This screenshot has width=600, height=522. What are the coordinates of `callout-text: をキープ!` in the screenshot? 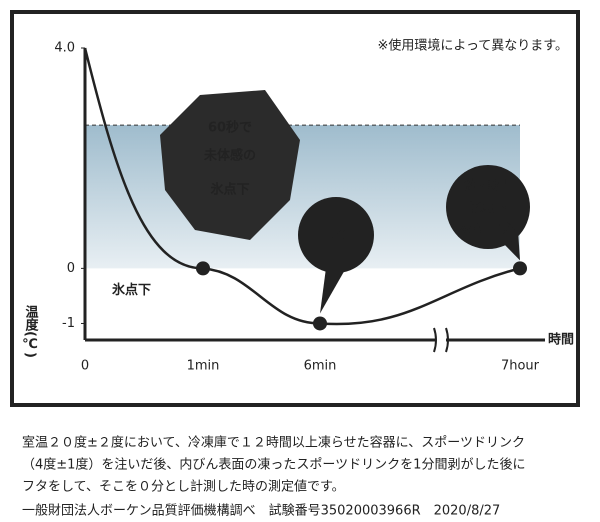 It's located at (487, 230).